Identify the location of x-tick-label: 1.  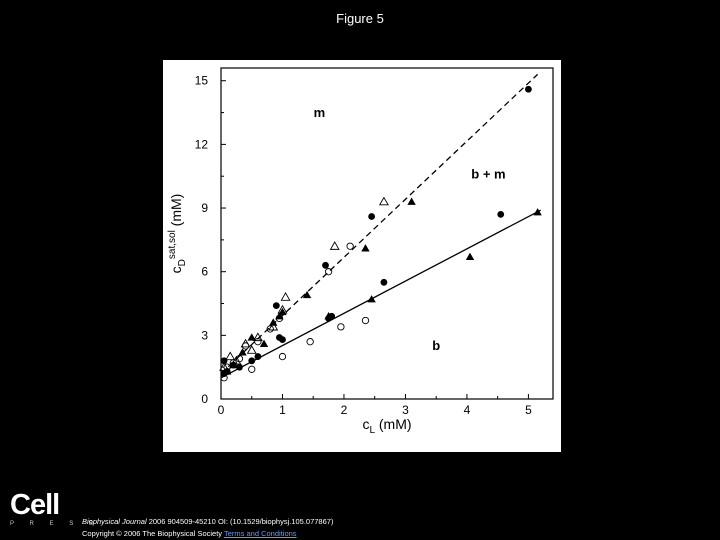
(282, 410).